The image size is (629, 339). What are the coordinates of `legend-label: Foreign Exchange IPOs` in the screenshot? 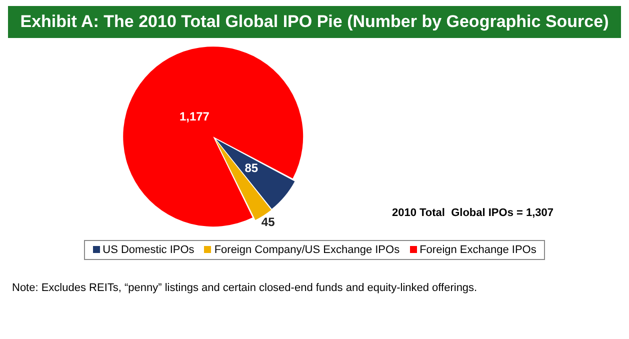 It's located at (477, 250).